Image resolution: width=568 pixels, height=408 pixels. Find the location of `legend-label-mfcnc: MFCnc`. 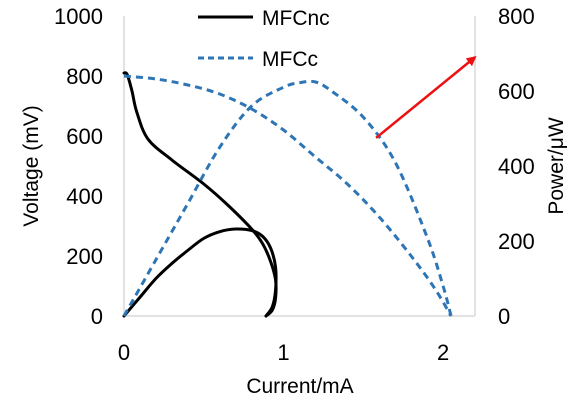

legend-label-mfcnc: MFCnc is located at coordinates (296, 18).